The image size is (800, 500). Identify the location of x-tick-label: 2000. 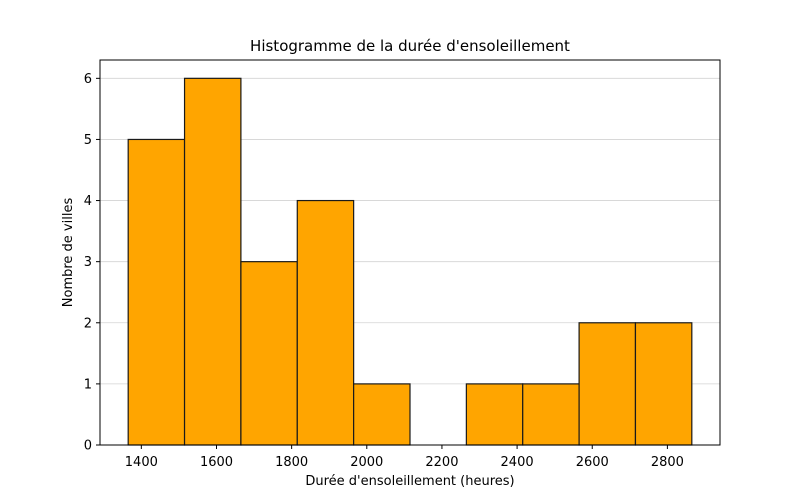
(366, 462).